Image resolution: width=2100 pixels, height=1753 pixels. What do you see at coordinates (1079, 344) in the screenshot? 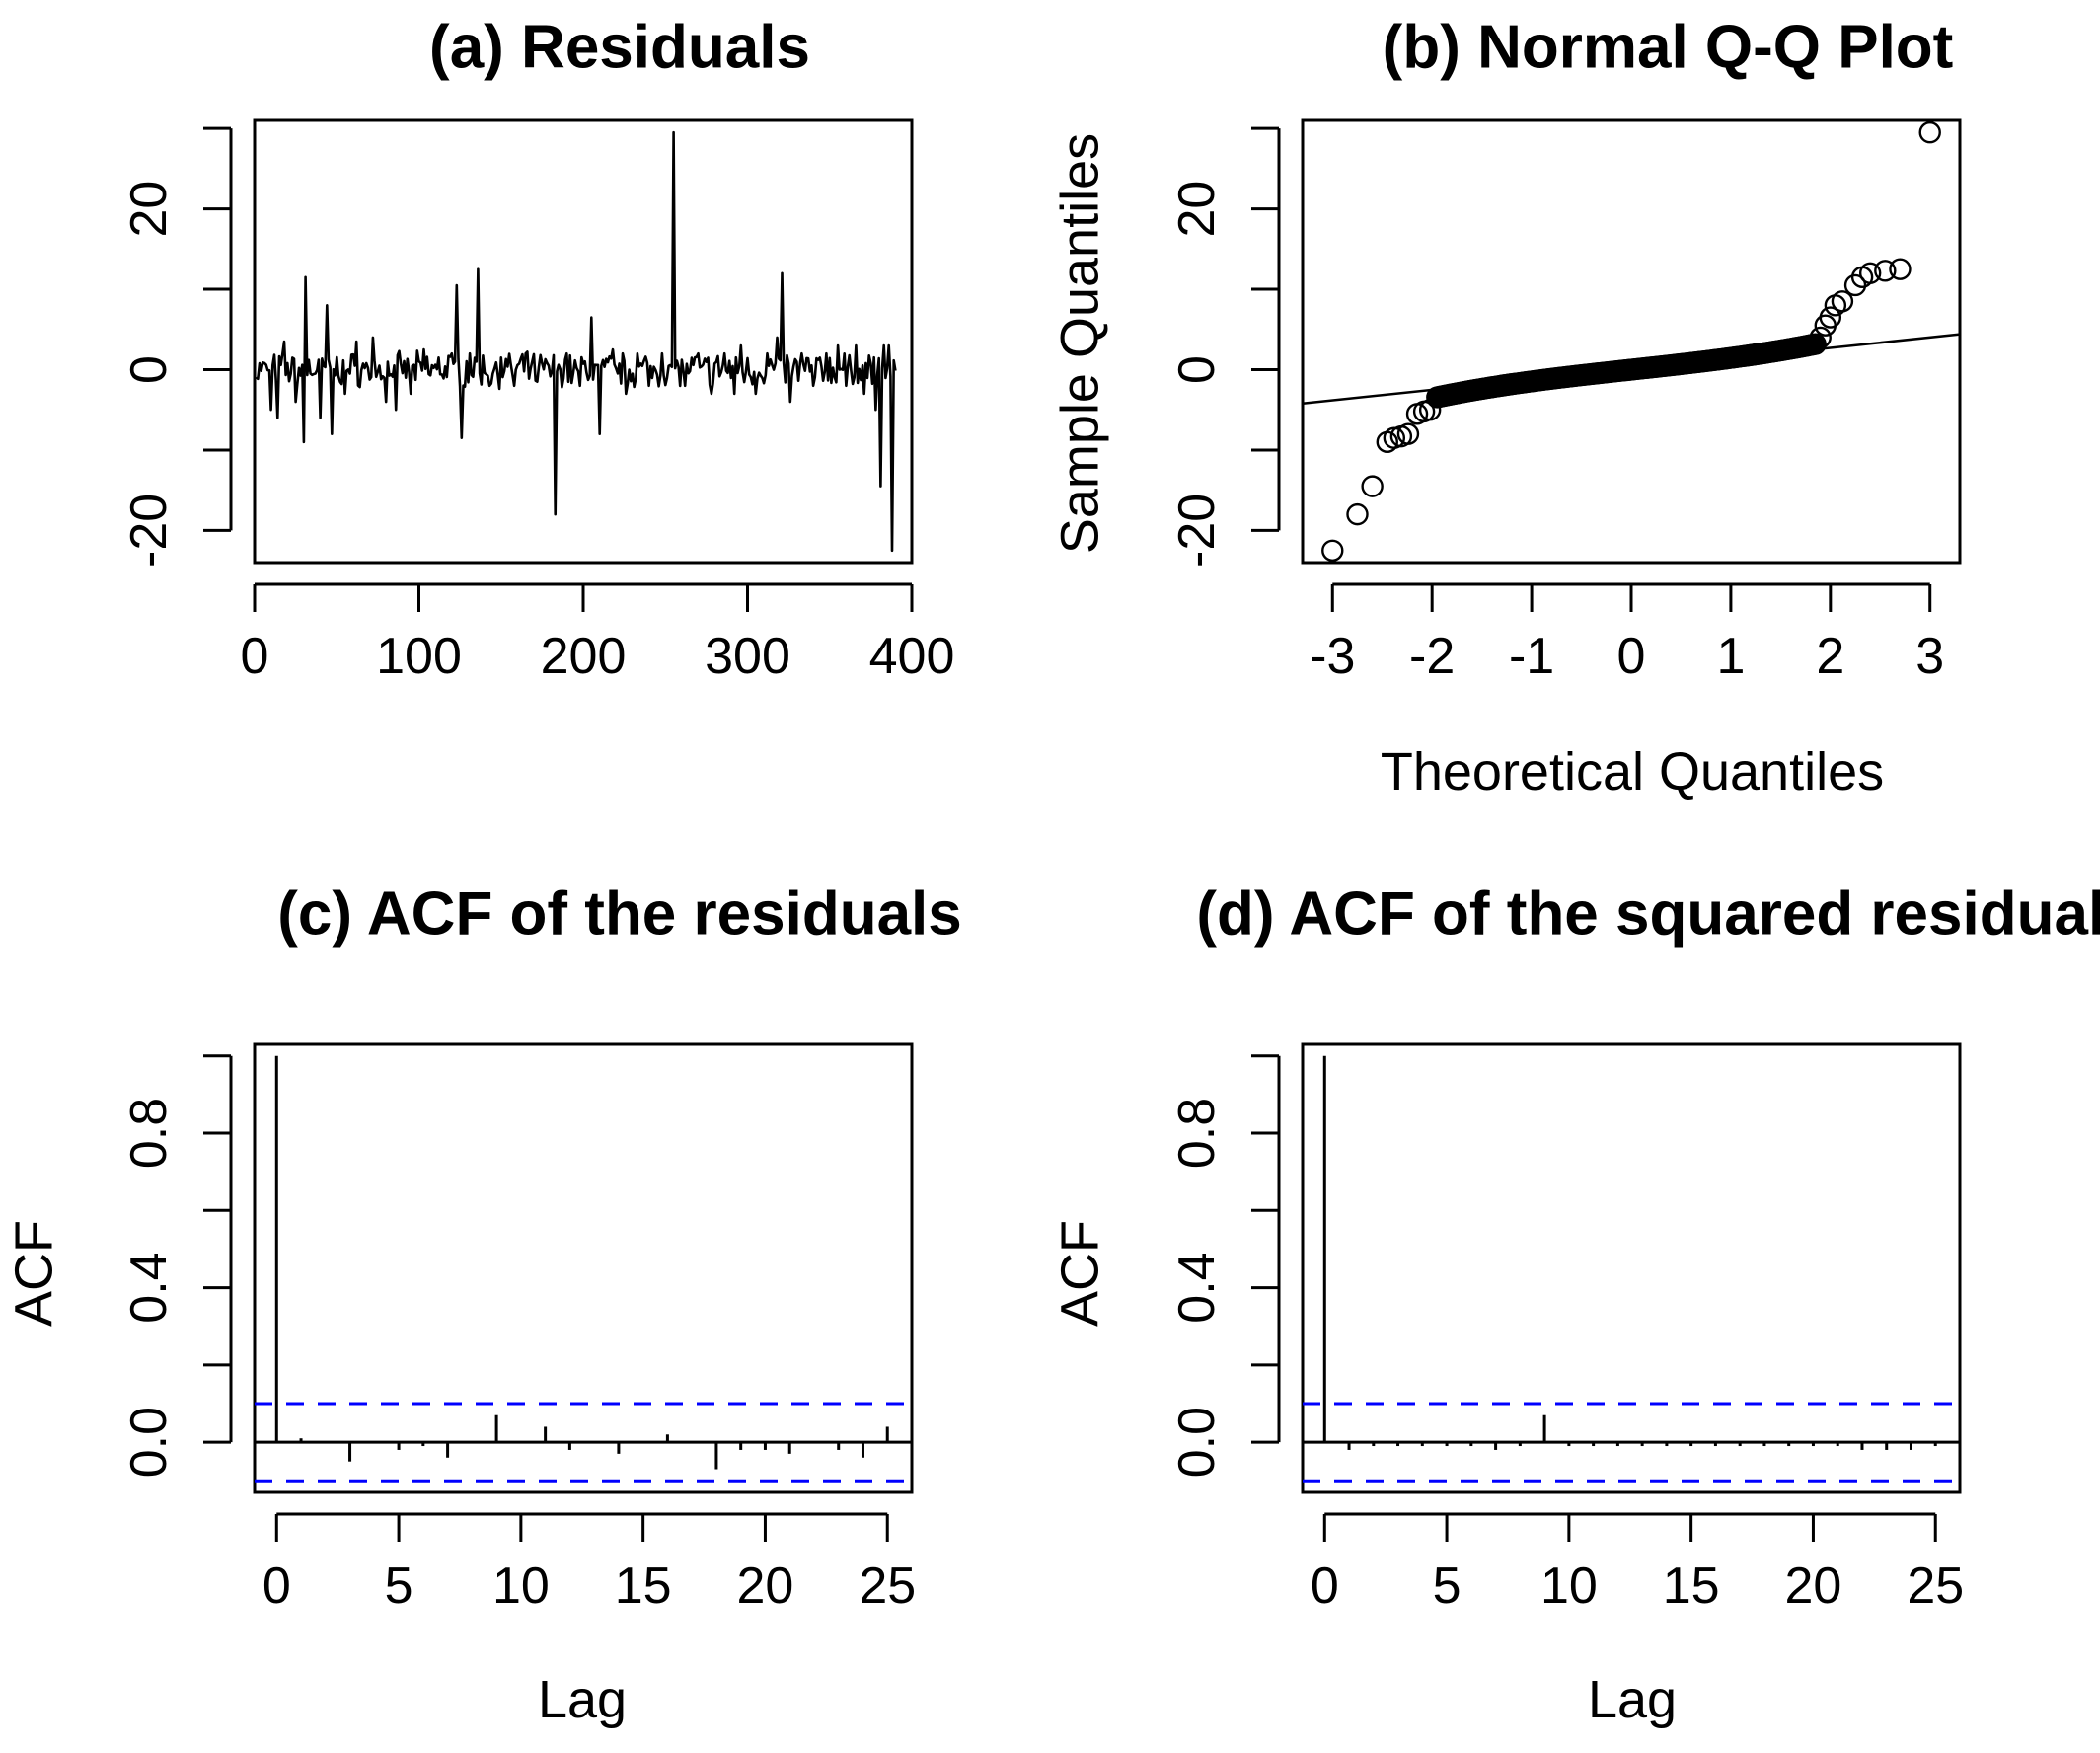
I see `y-axis-label: Sample Quantiles` at bounding box center [1079, 344].